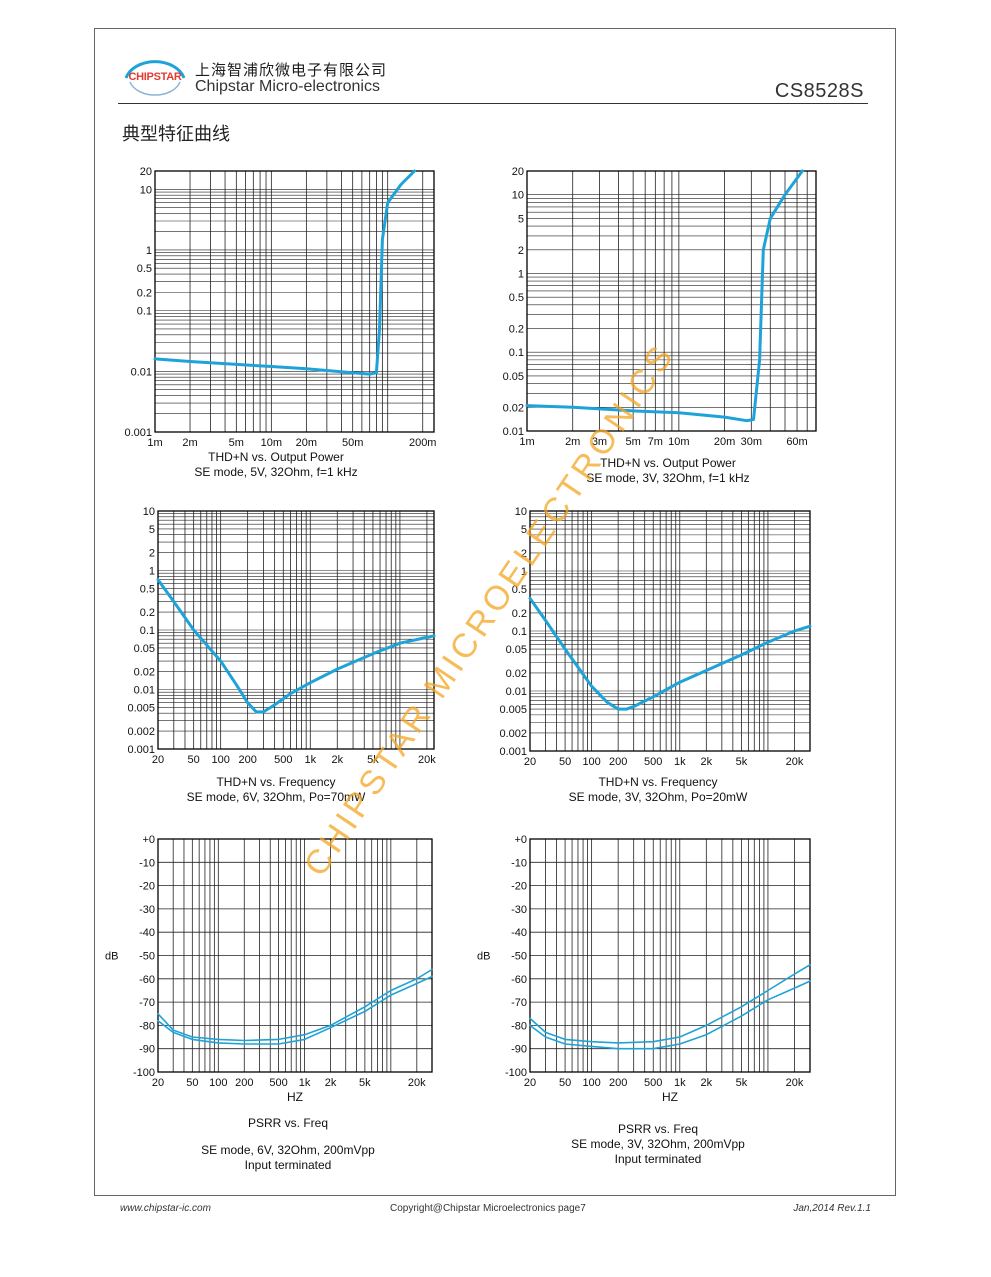 This screenshot has height=1277, width=991. I want to click on y-tick-label: 0.02, so click(144, 673).